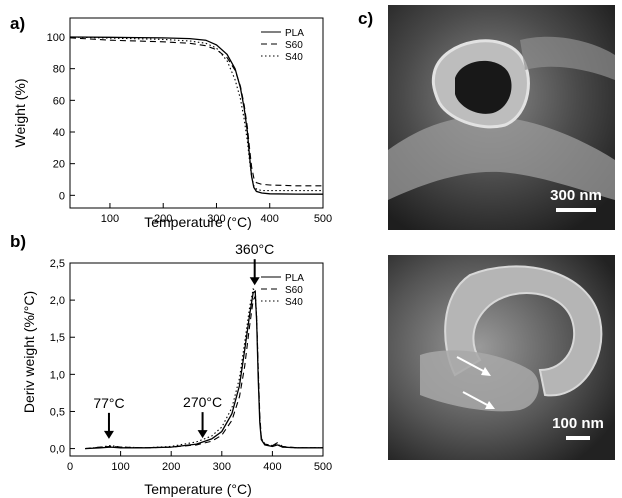 The height and width of the screenshot is (498, 622). Describe the element at coordinates (254, 249) in the screenshot. I see `annotation-label: 360°C` at that location.